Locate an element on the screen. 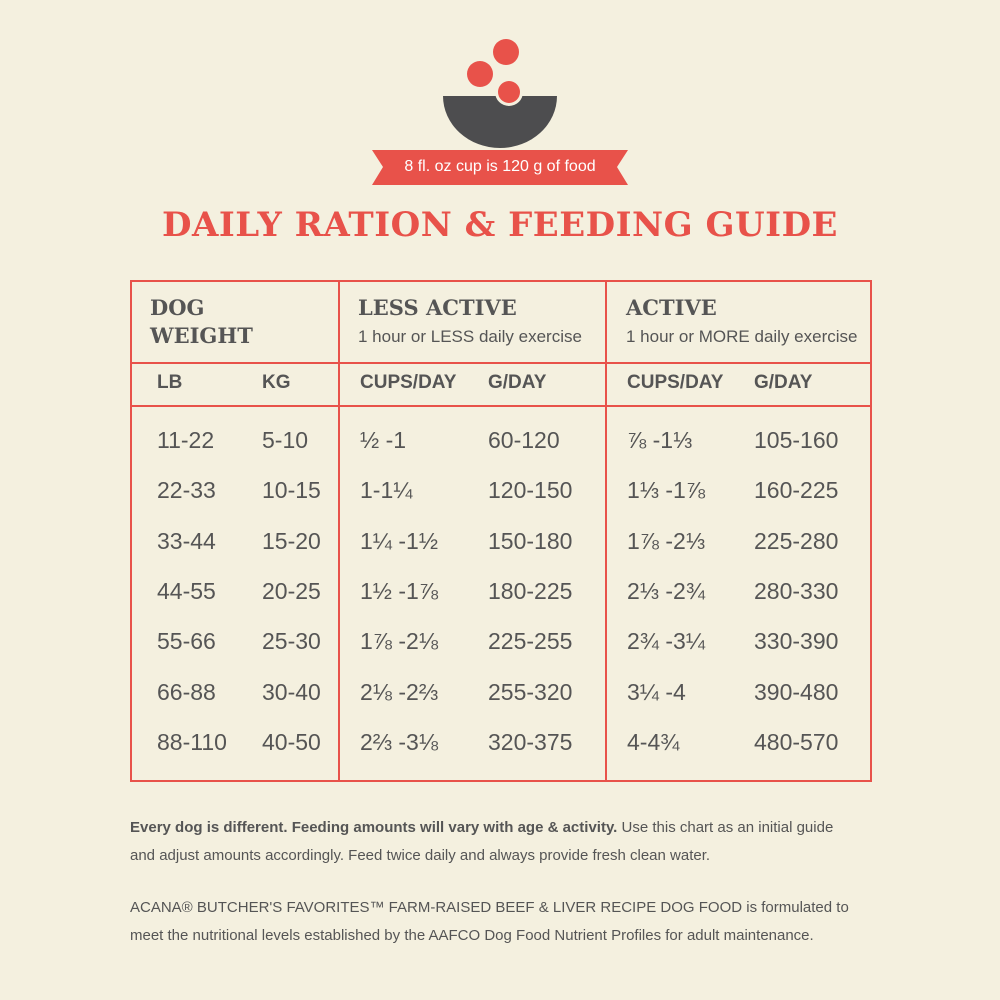  table-cell: 11-22 is located at coordinates (186, 440).